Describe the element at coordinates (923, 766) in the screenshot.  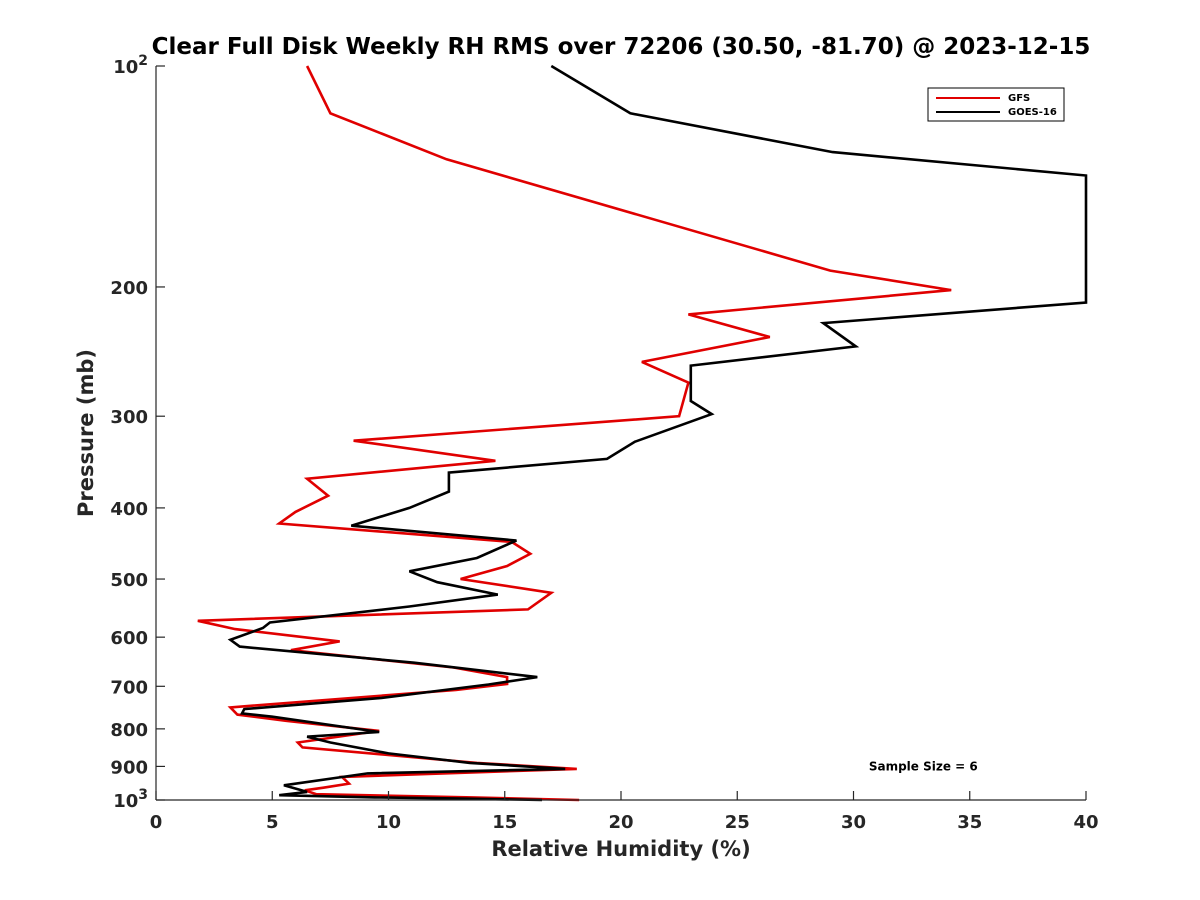
I see `sample-size-annotation: Sample Size = 6` at that location.